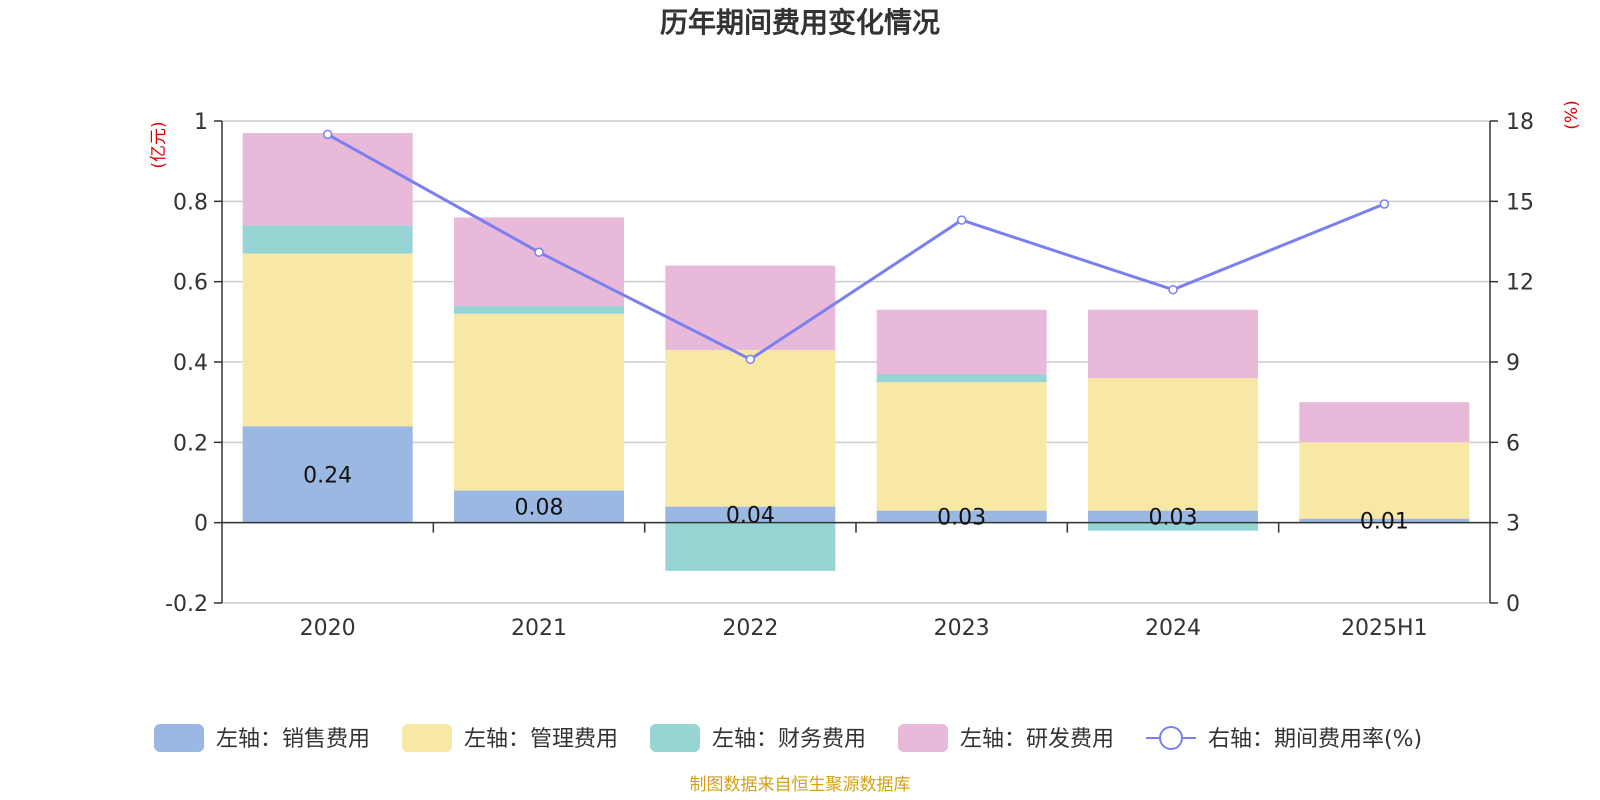 The width and height of the screenshot is (1600, 800). What do you see at coordinates (1520, 122) in the screenshot?
I see `y-right-tick-label: 18` at bounding box center [1520, 122].